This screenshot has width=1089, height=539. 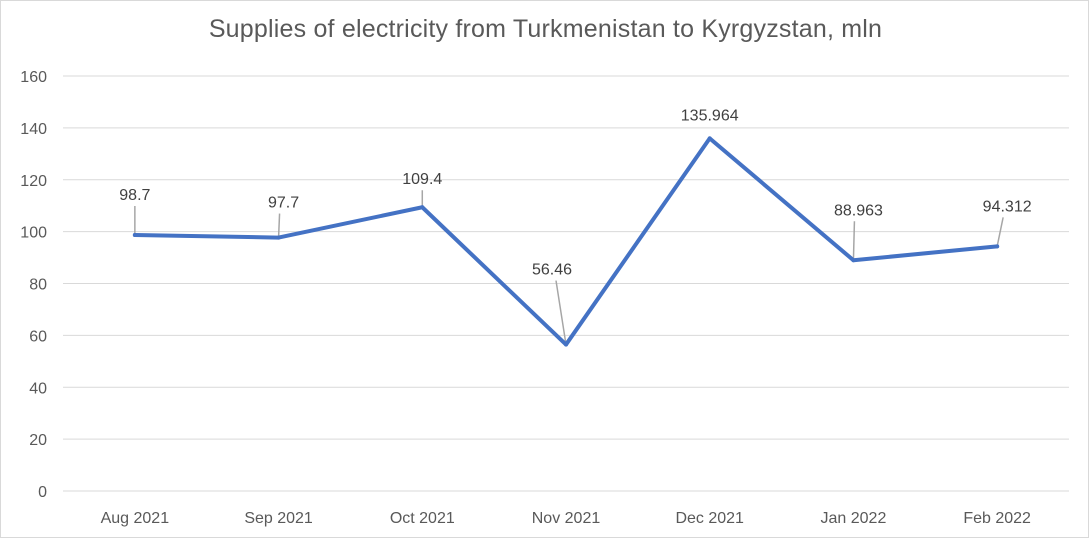 What do you see at coordinates (38, 440) in the screenshot?
I see `y-tick-label: 20` at bounding box center [38, 440].